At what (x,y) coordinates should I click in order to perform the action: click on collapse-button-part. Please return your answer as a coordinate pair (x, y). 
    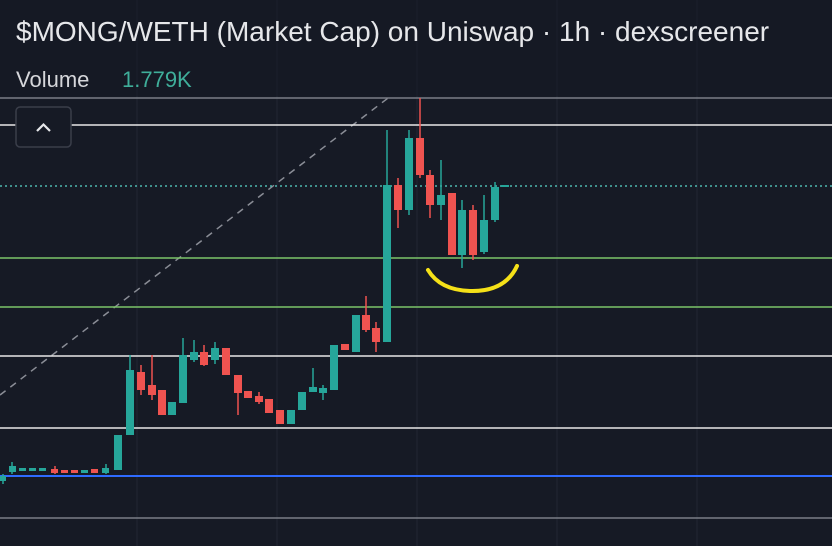
    Looking at the image, I should click on (43, 127).